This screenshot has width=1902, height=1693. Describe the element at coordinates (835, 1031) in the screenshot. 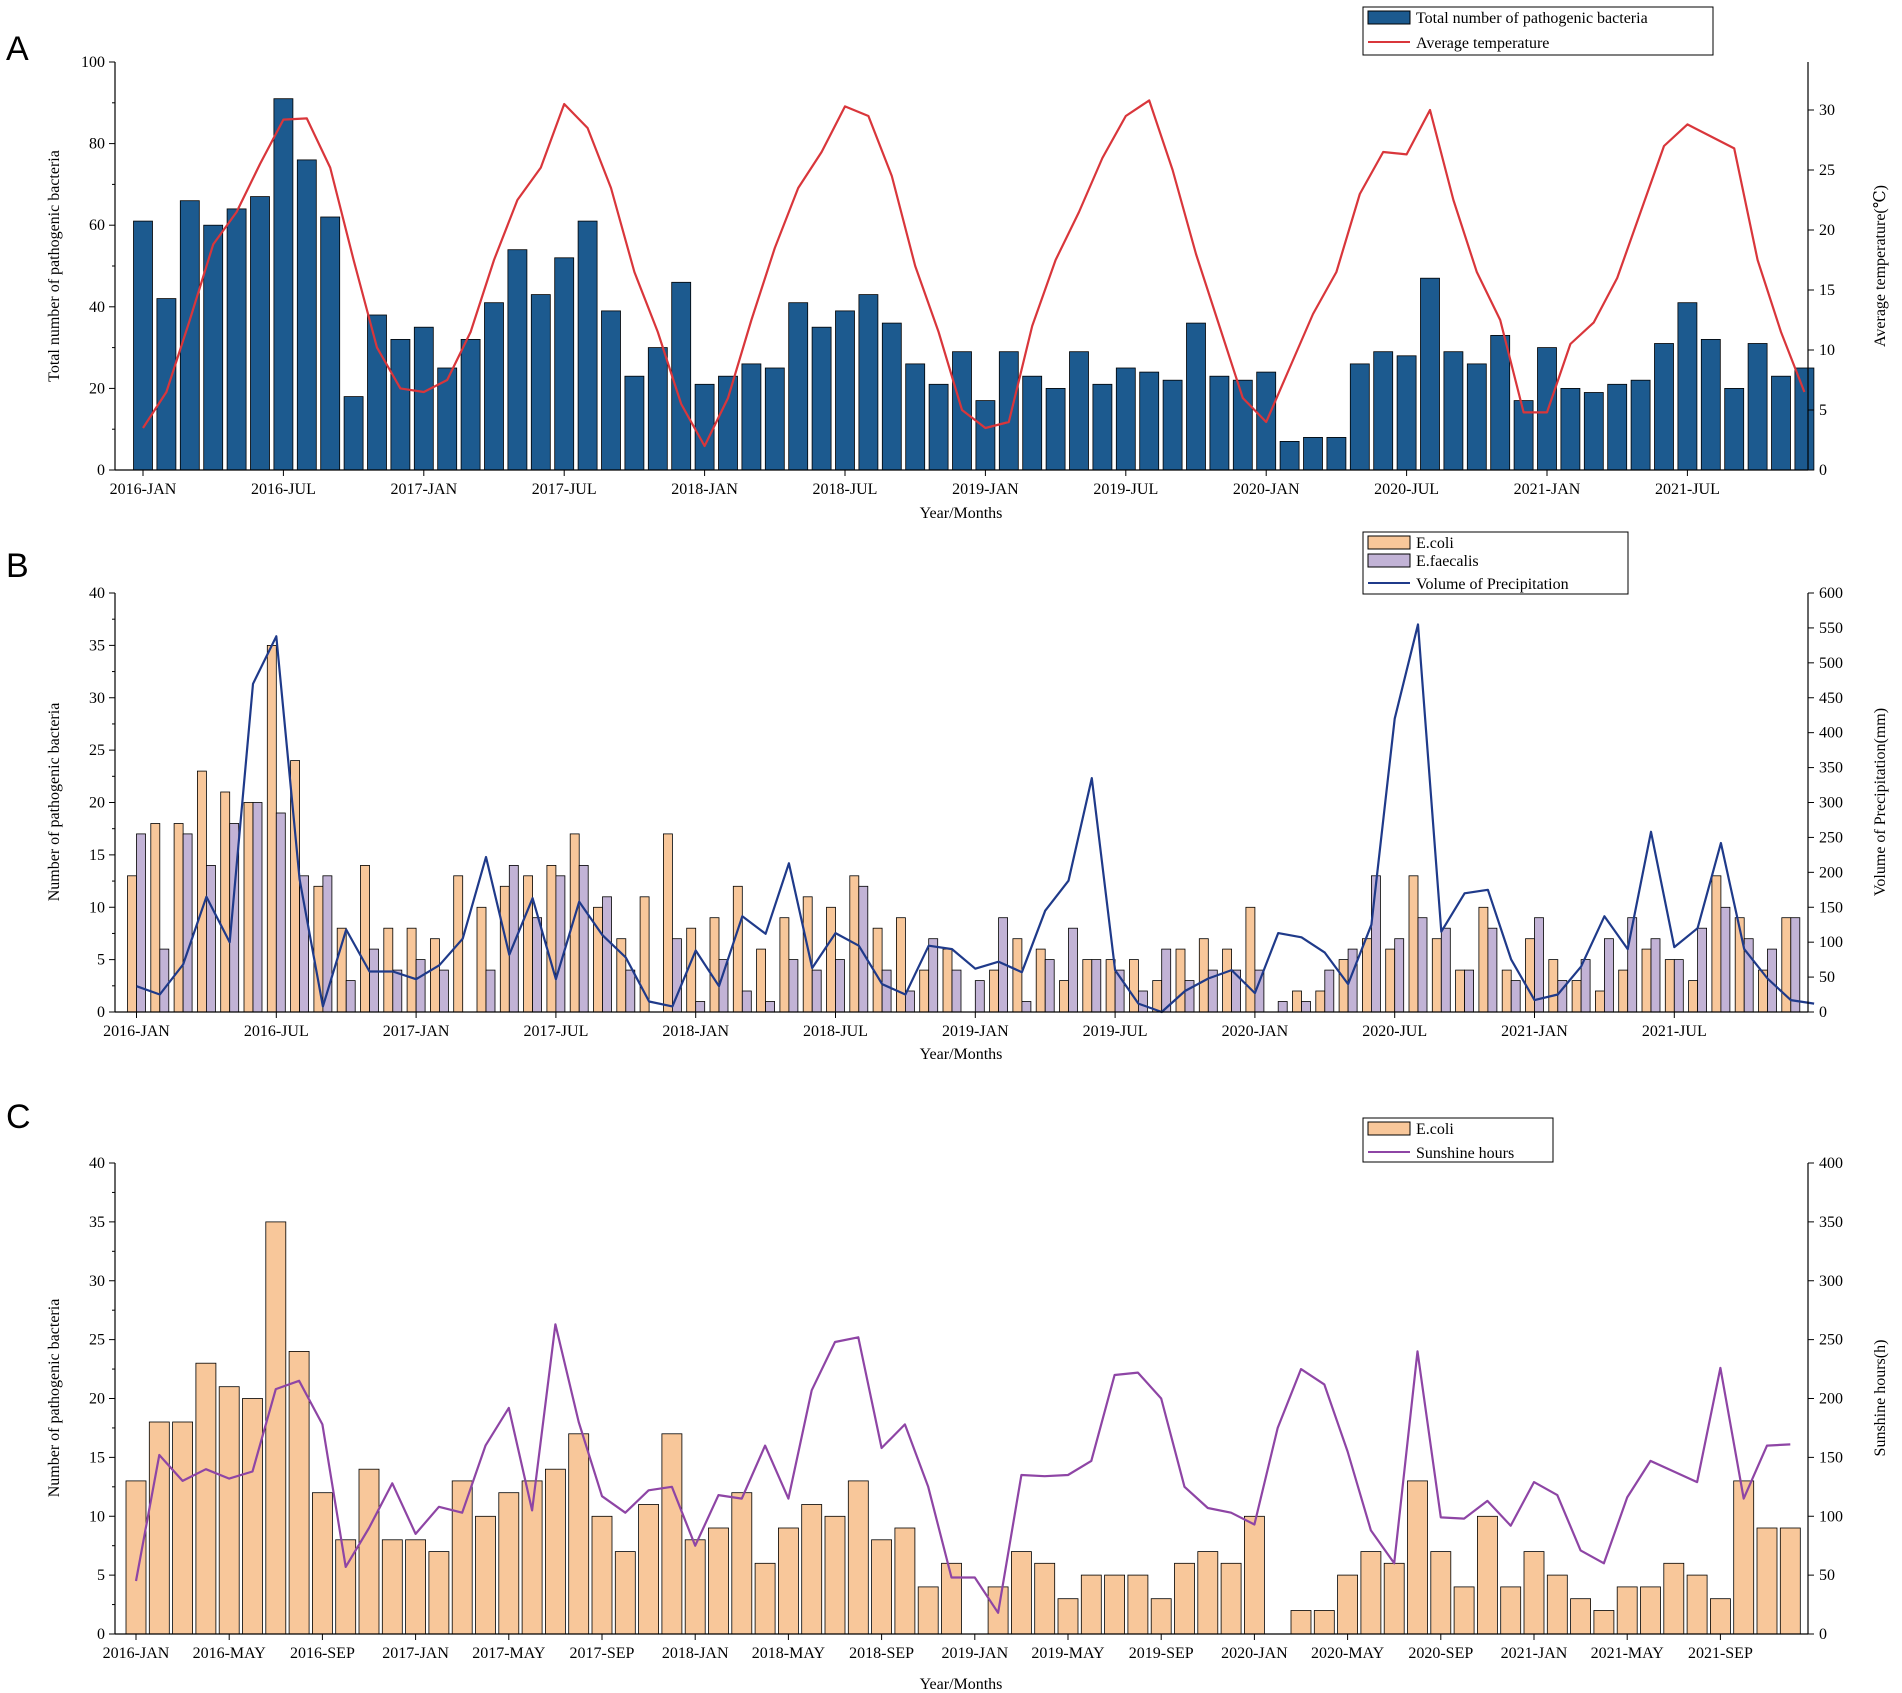

I see `x-tick-label: 2018-JUL` at that location.